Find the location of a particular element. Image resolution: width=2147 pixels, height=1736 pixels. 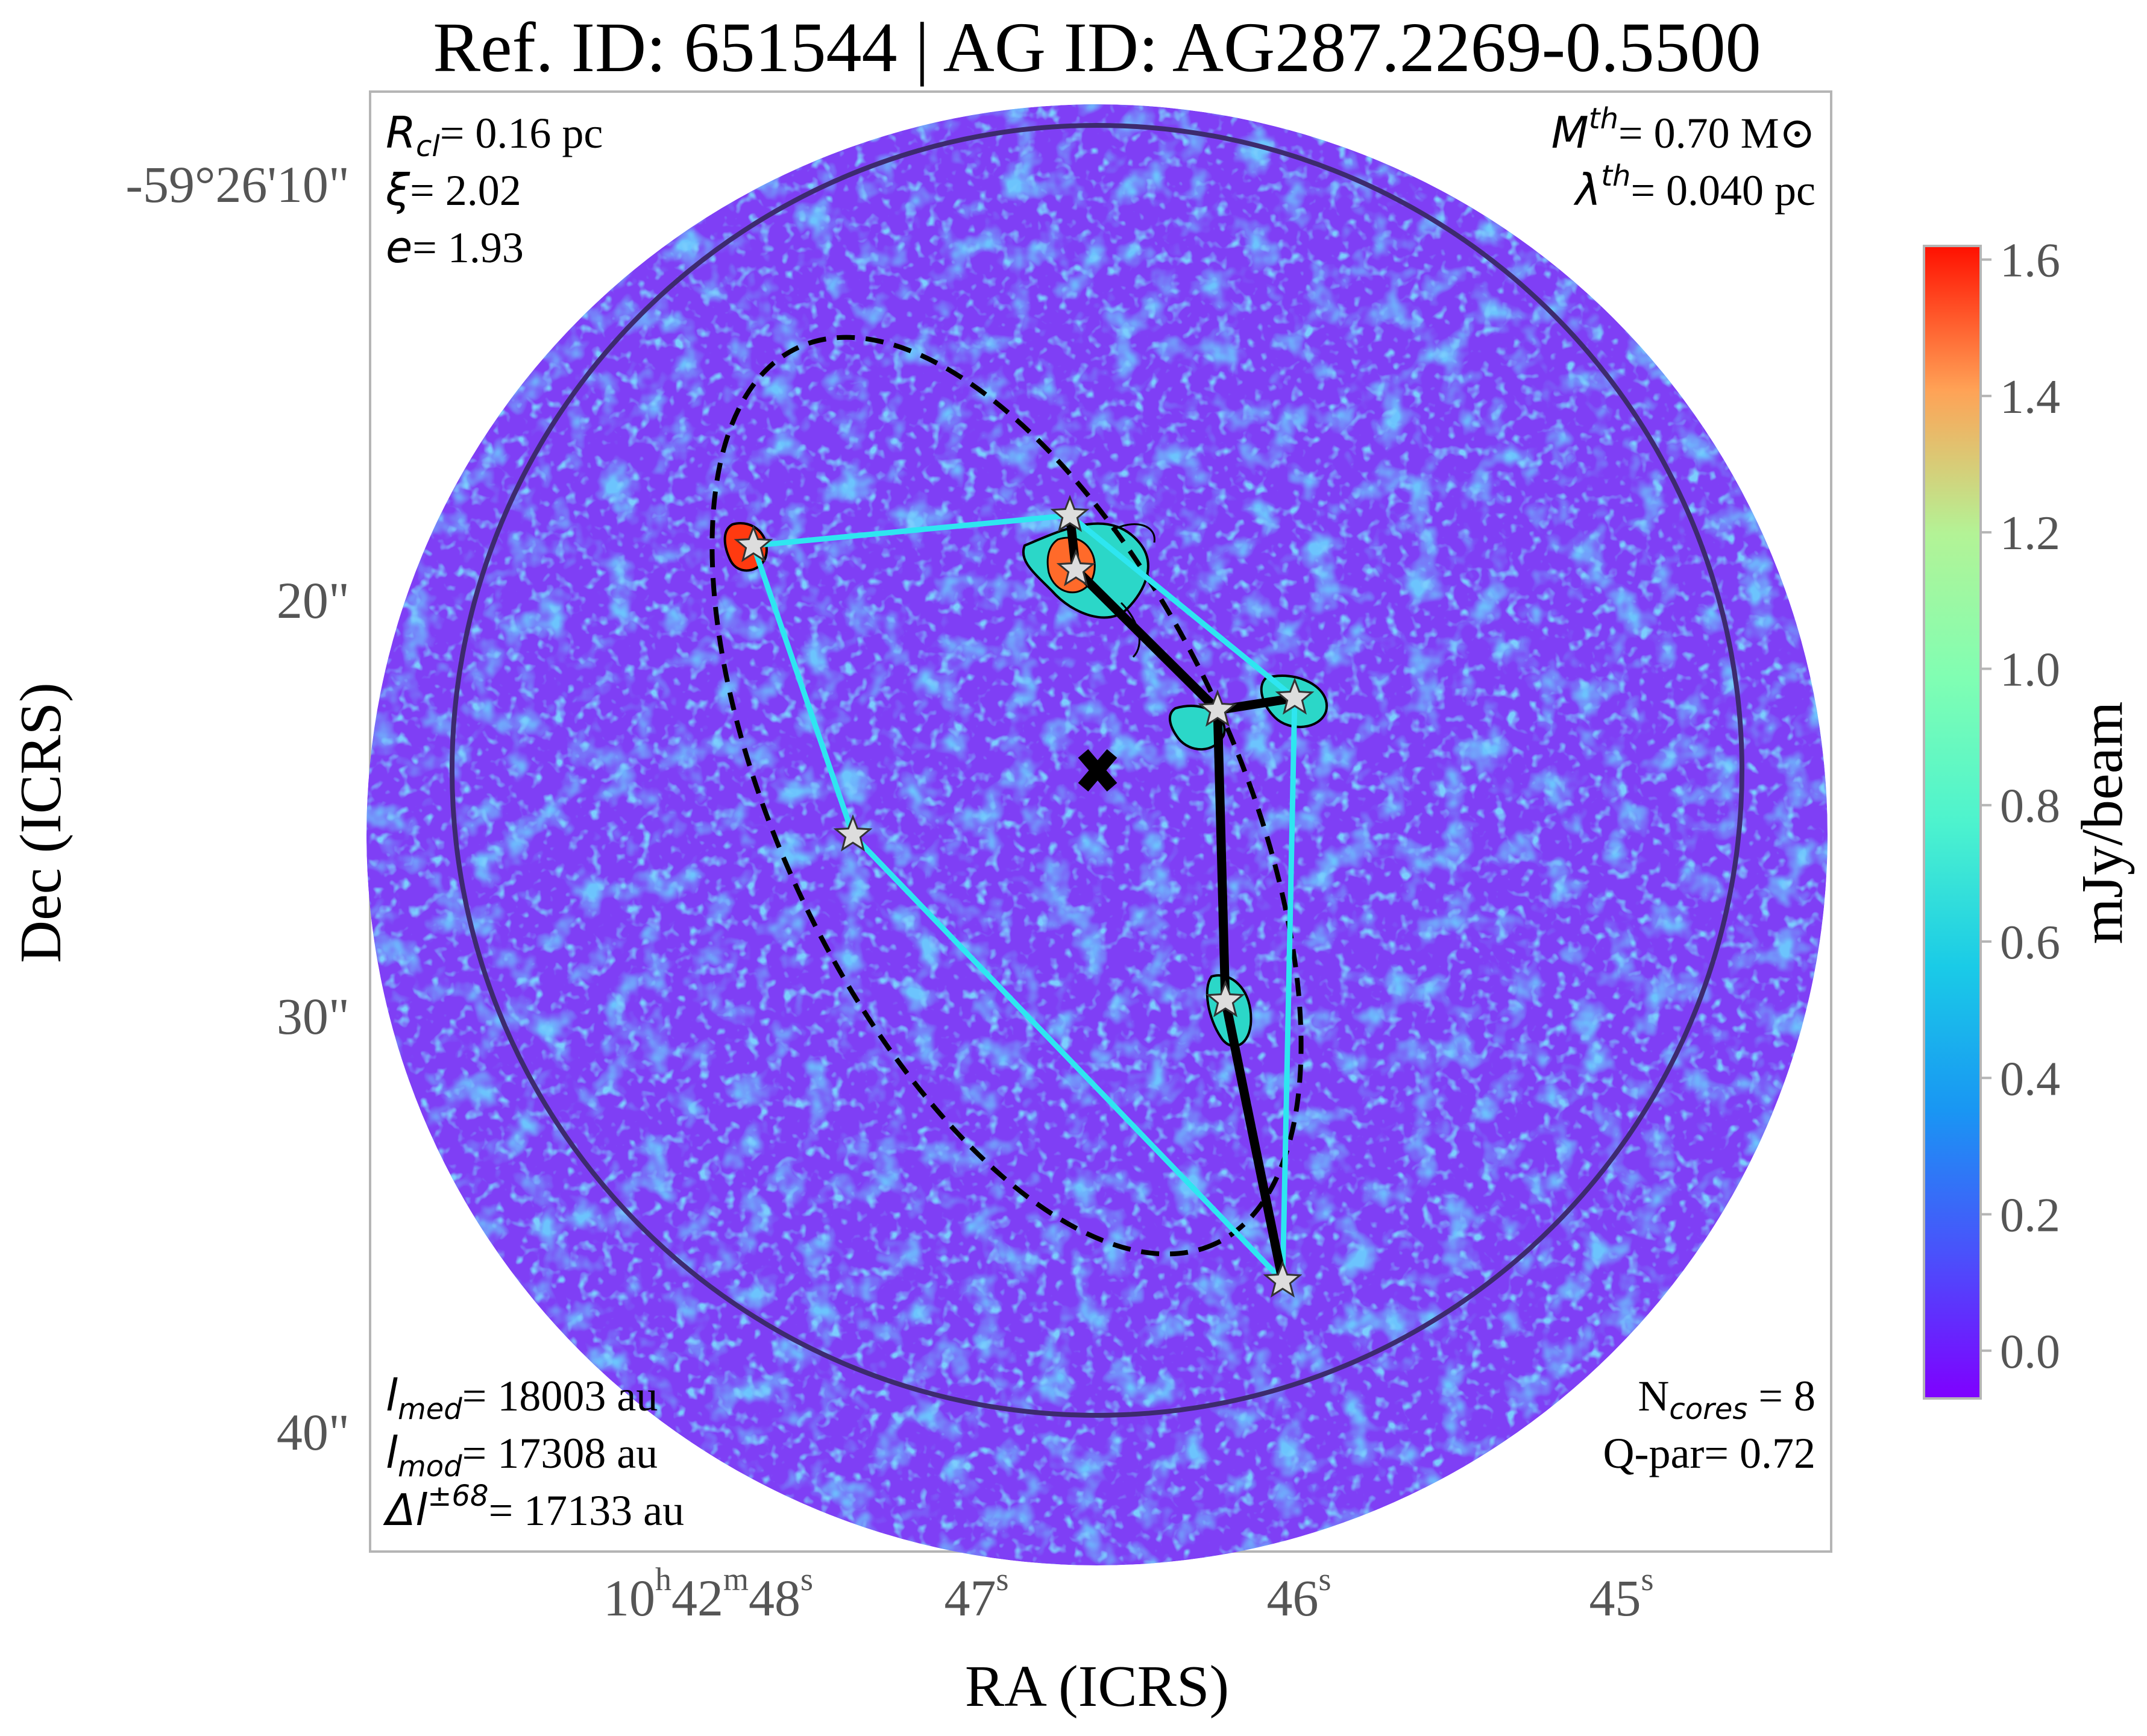

y-tick-2: 30" is located at coordinates (313, 1016).